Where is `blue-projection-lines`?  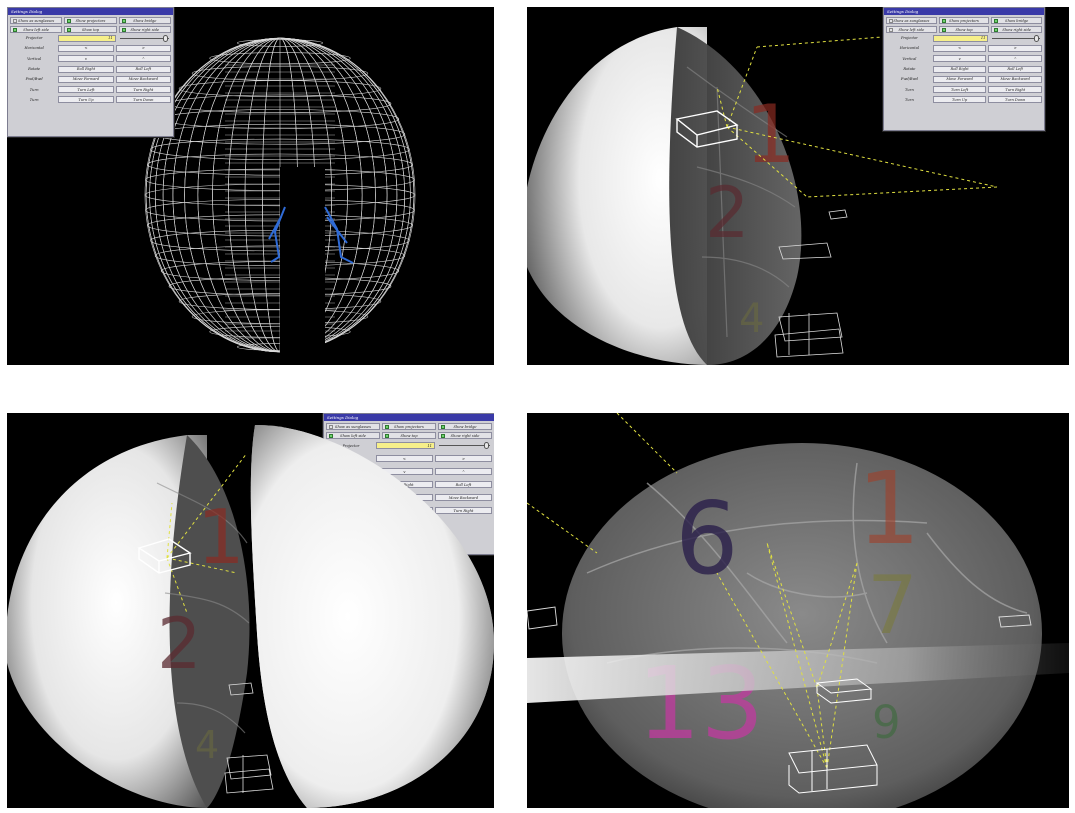 blue-projection-lines is located at coordinates (311, 235).